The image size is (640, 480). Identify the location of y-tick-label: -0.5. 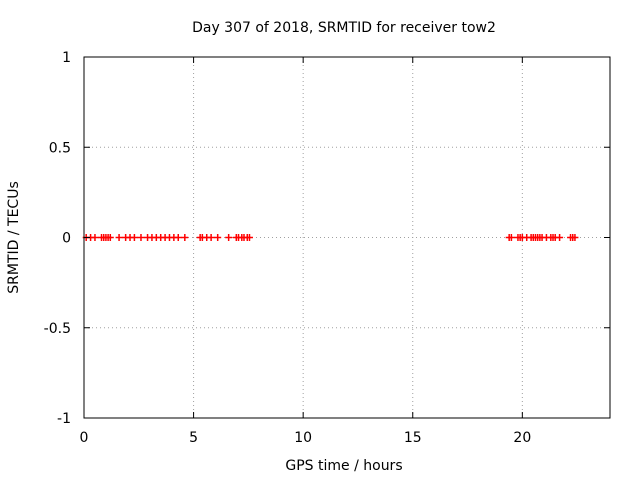
(57, 329).